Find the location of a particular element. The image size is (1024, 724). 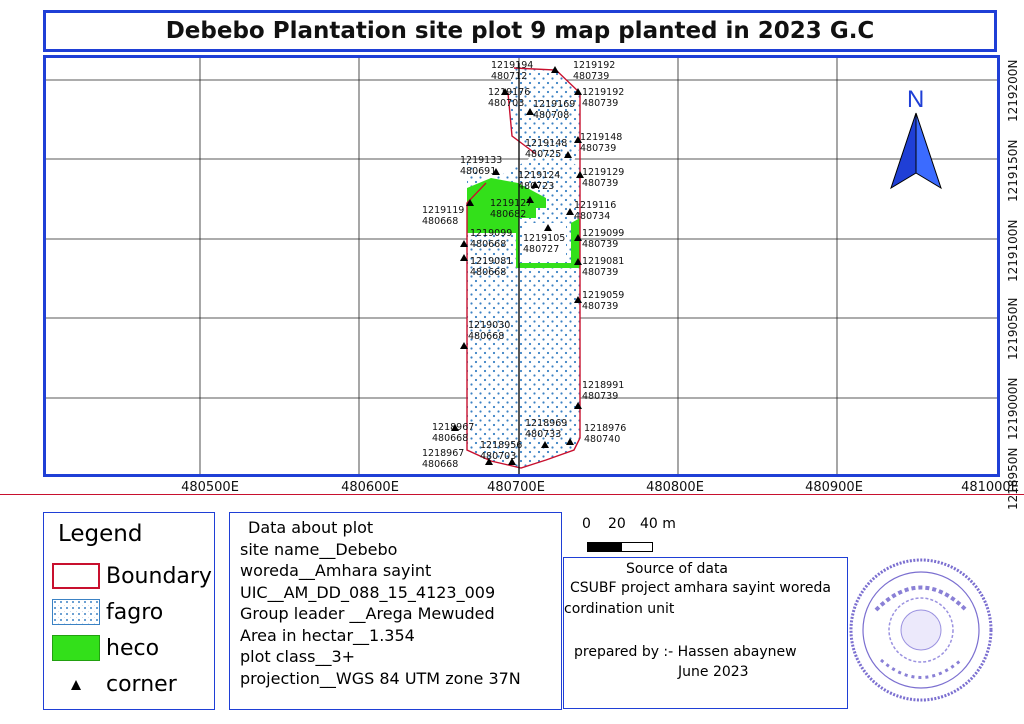

source-line1: CSUBF project amhara sayint woreda is located at coordinates (700, 588).